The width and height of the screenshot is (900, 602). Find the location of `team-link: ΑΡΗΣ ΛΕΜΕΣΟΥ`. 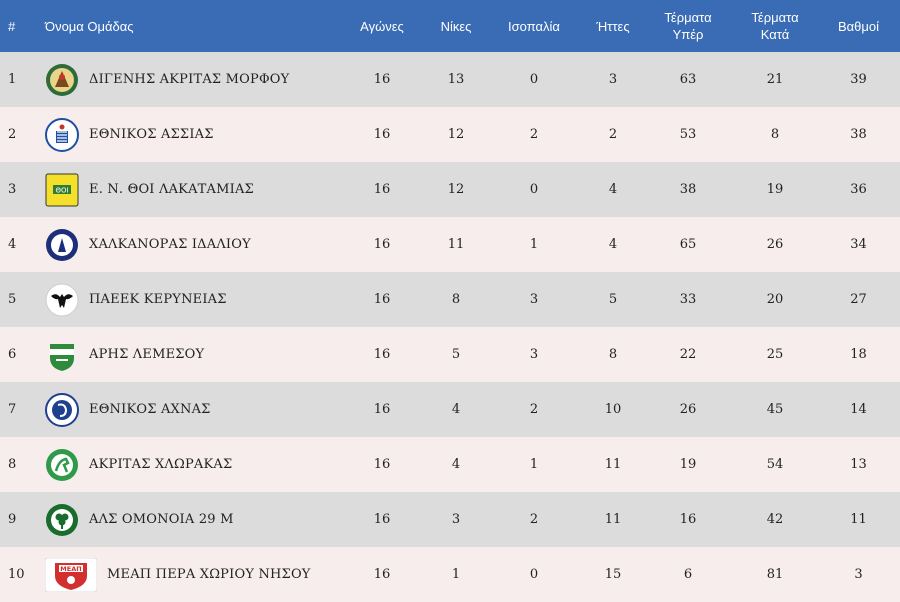

team-link: ΑΡΗΣ ΛΕΜΕΣΟΥ is located at coordinates (191, 355).